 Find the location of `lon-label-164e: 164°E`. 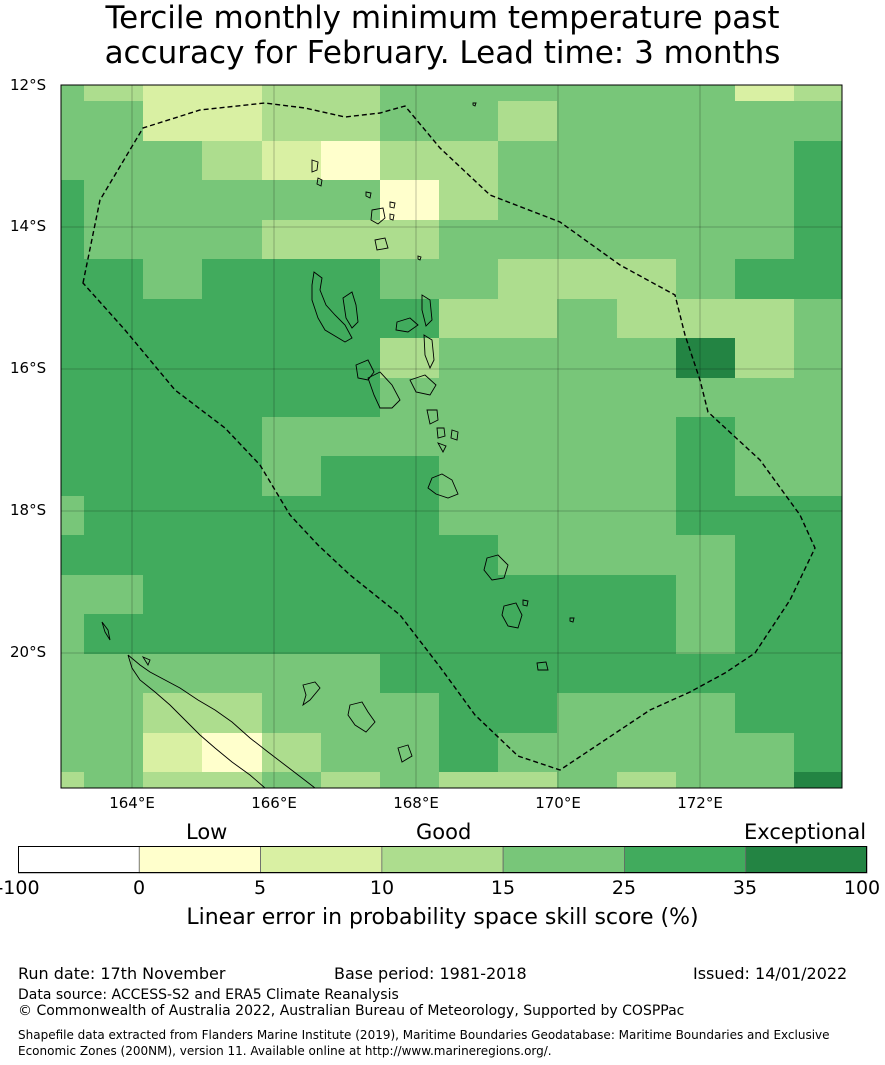

lon-label-164e: 164°E is located at coordinates (132, 803).